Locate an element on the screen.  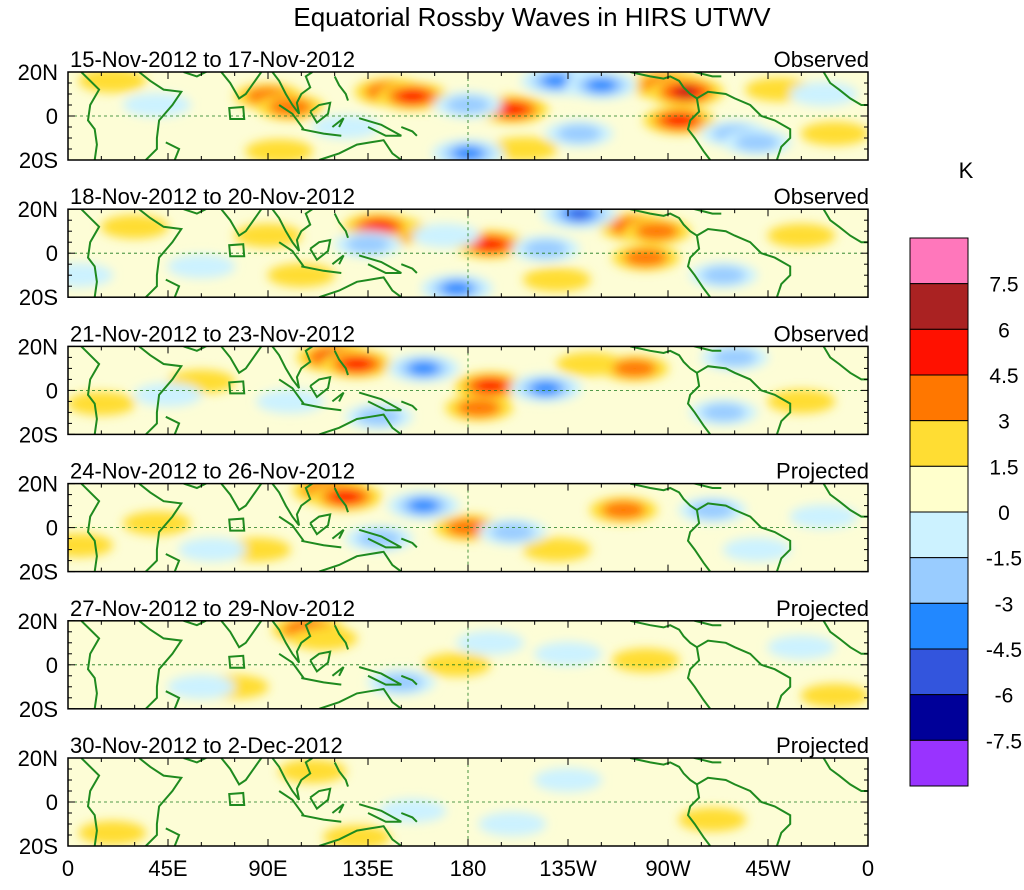
x-tick-label: 90E is located at coordinates (267, 868).